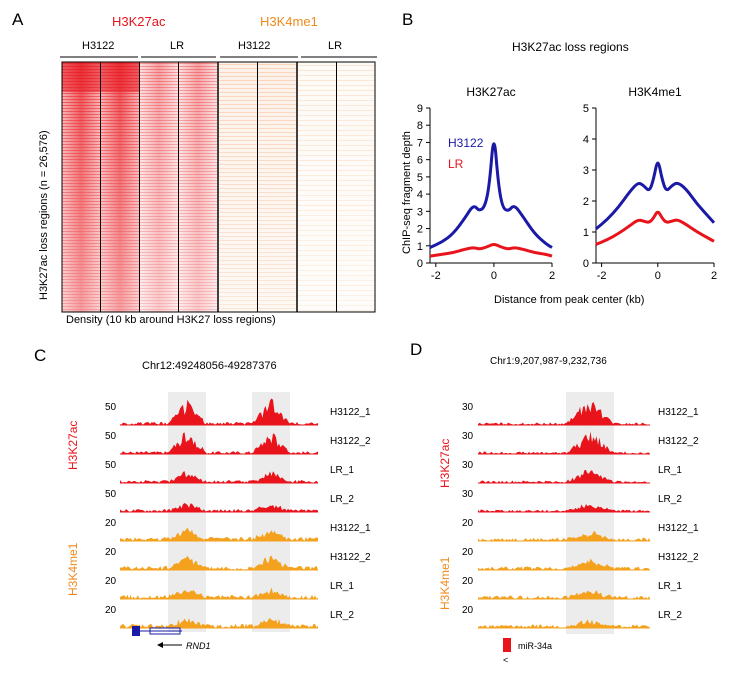  I want to click on panel-b-label: B, so click(408, 19).